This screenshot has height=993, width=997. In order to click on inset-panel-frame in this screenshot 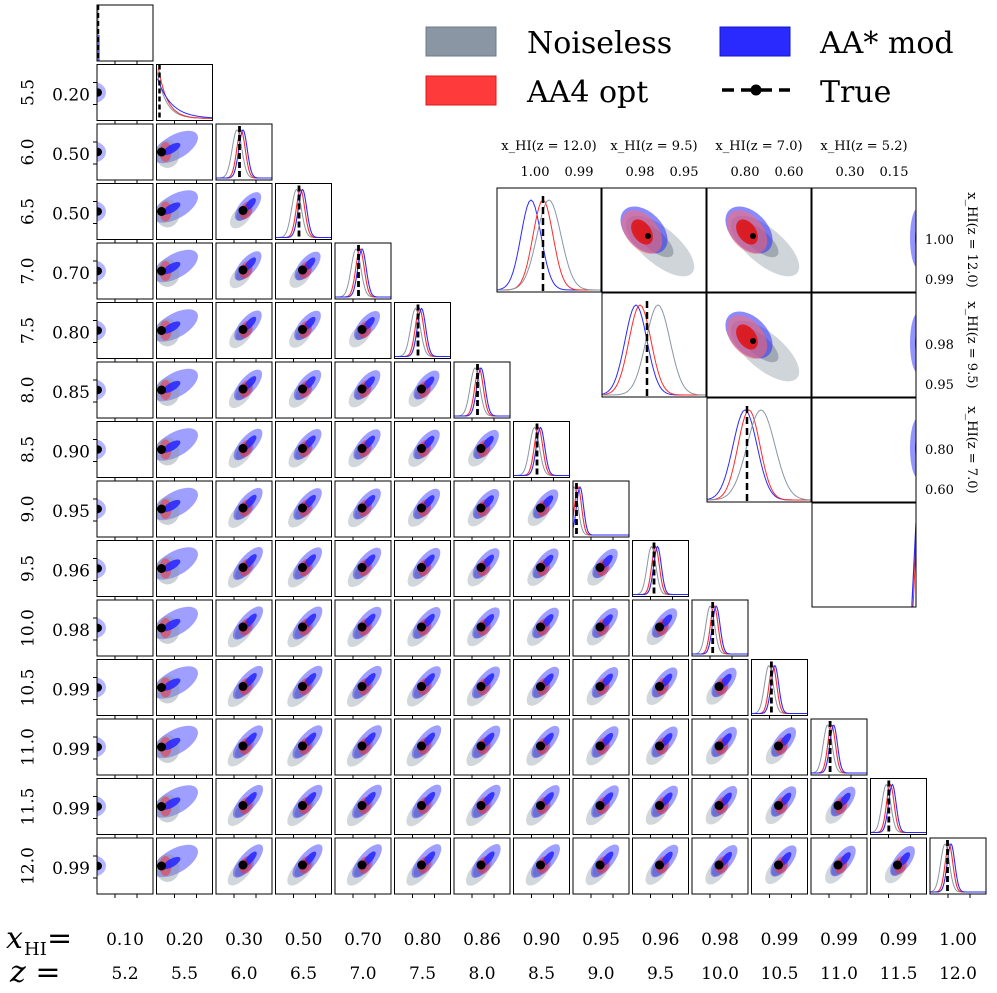, I will do `click(549, 240)`.